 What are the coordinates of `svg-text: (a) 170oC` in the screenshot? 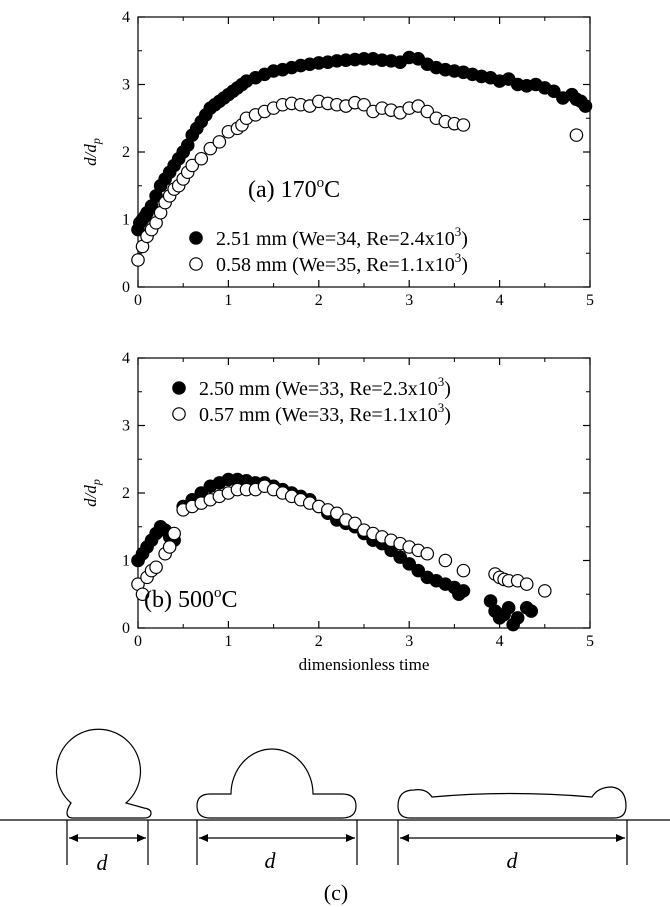 It's located at (294, 189).